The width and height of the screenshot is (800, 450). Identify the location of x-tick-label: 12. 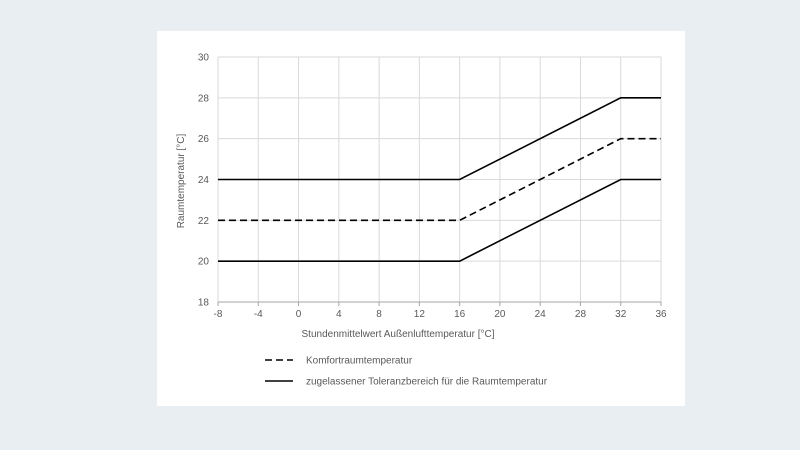
(420, 314).